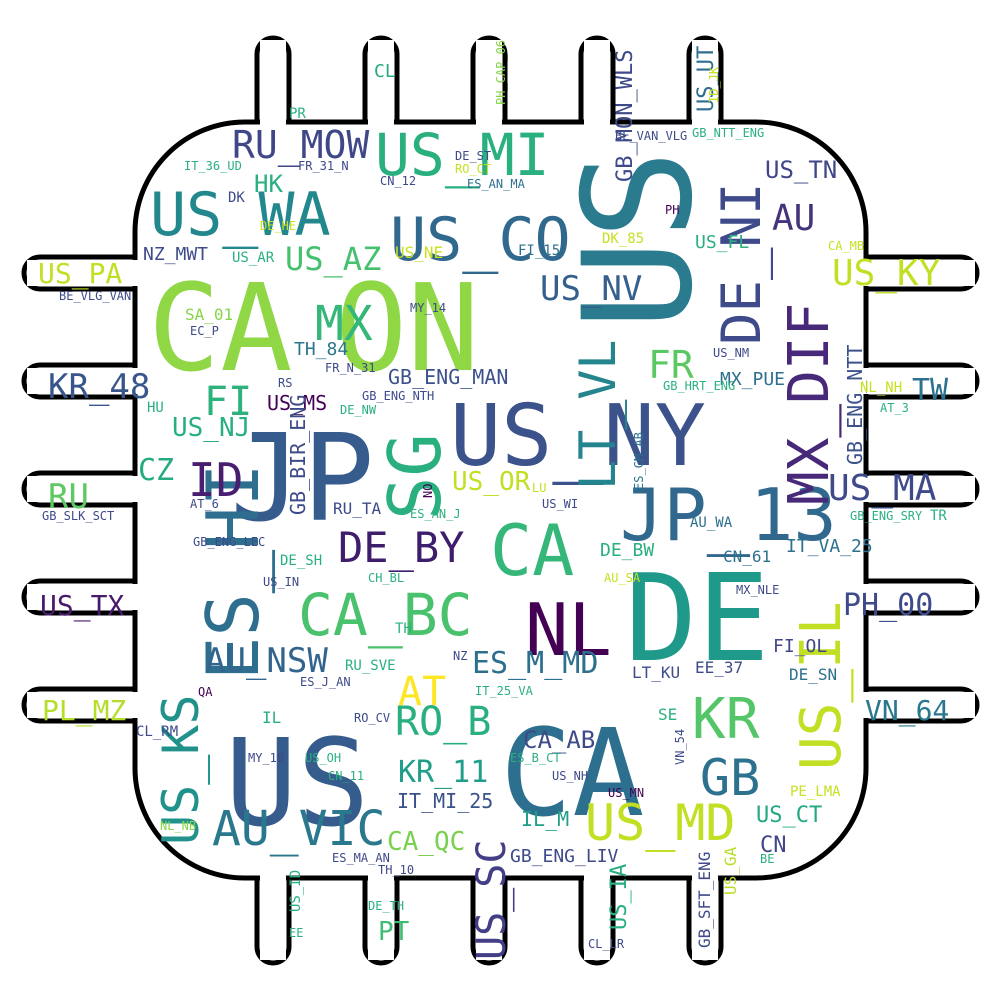 Image resolution: width=1001 pixels, height=1001 pixels. I want to click on cloud-word: US_TX, so click(82, 606).